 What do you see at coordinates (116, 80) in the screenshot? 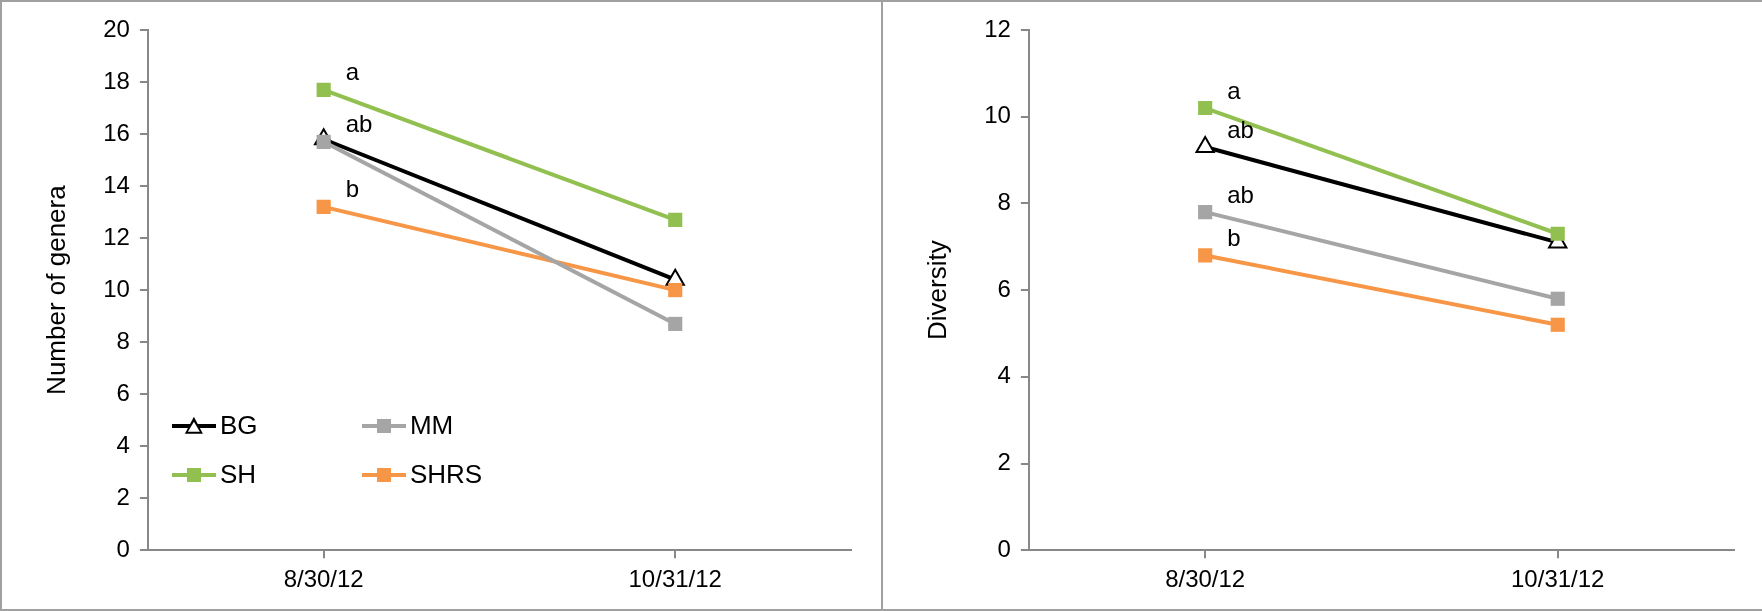
I see `y-tick-label: 18` at bounding box center [116, 80].